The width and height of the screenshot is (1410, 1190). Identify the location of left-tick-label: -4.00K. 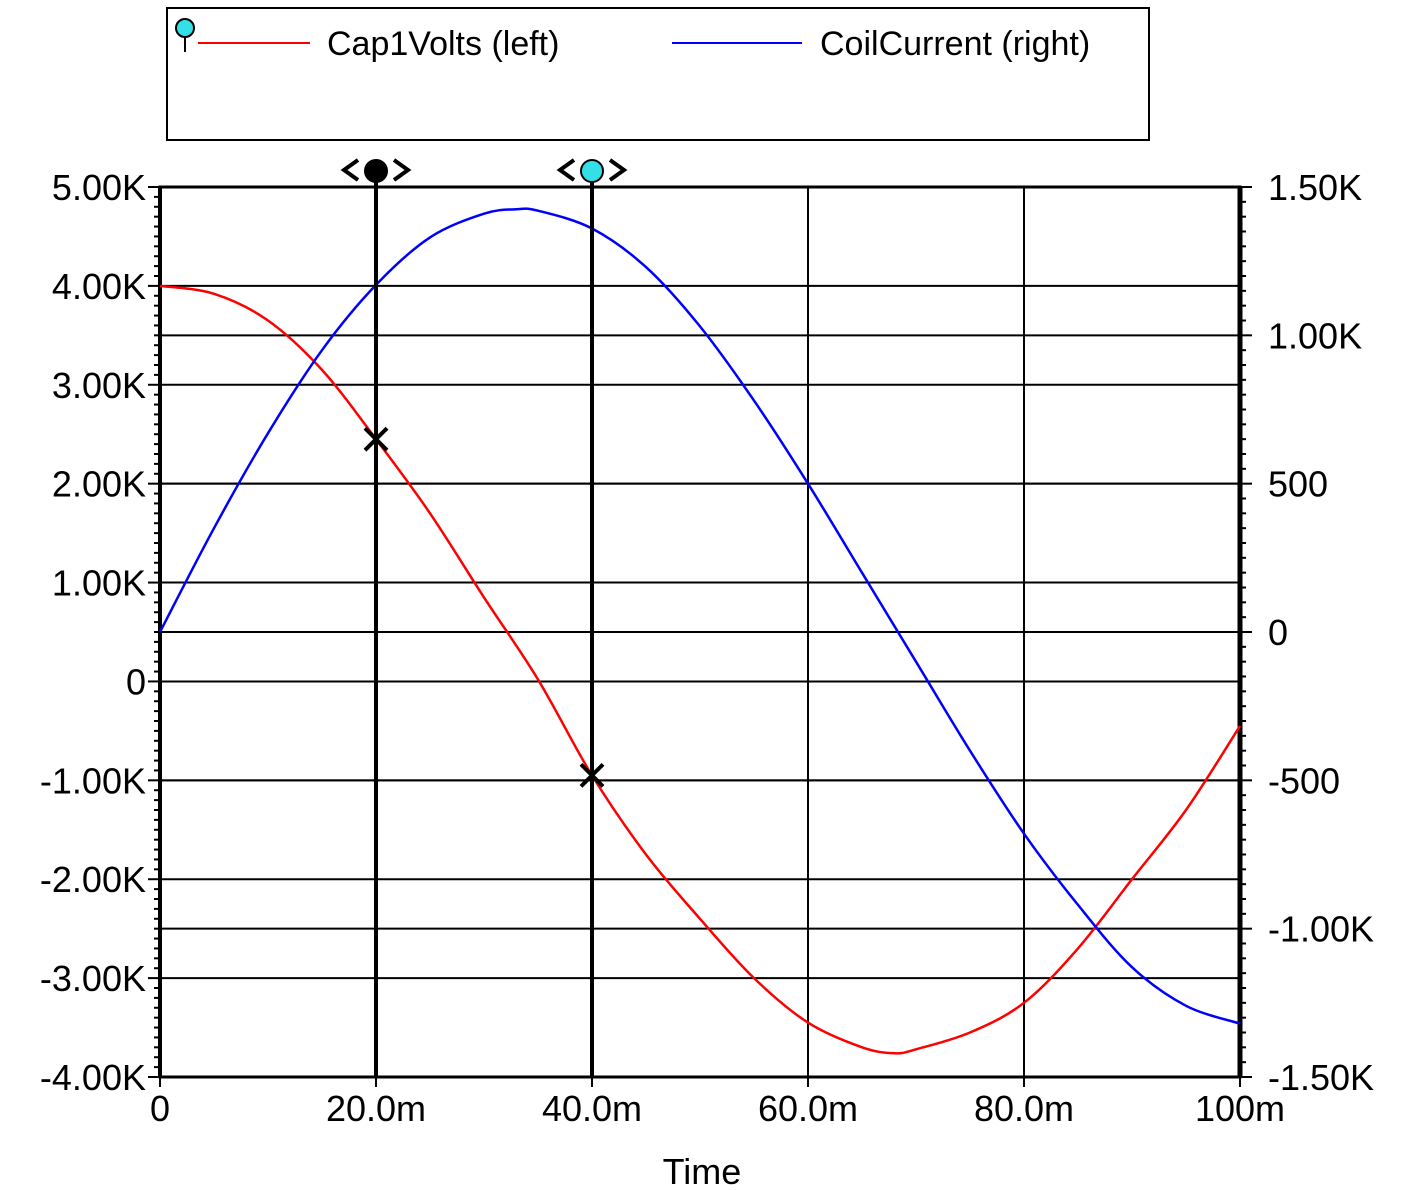
(93, 1077).